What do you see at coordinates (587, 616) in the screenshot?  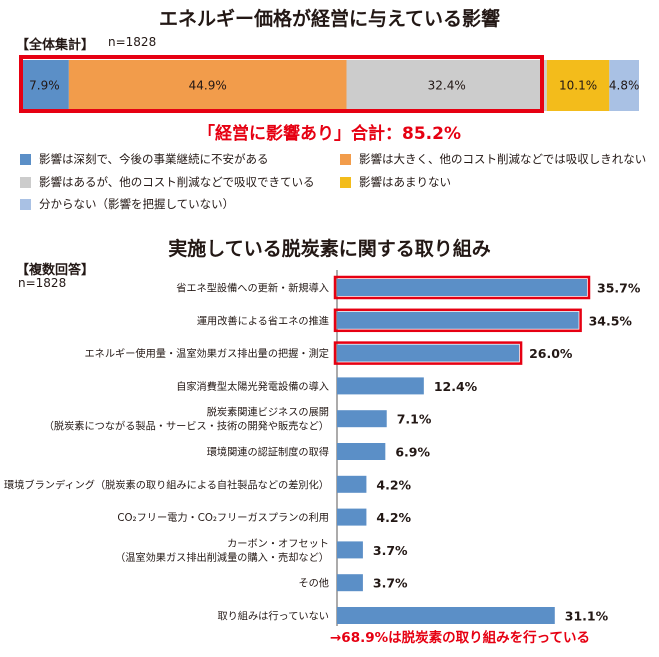 I see `bar-value-label: 31.1%` at bounding box center [587, 616].